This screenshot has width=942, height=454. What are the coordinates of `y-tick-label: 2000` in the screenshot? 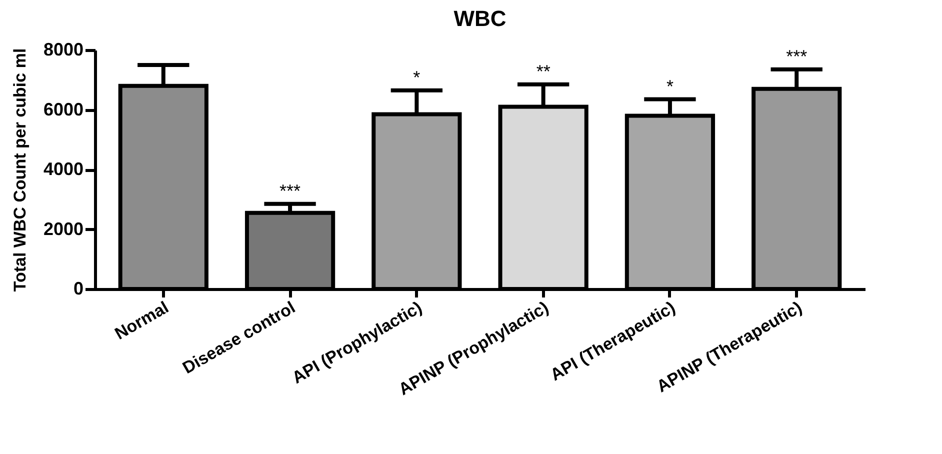 It's located at (63, 228).